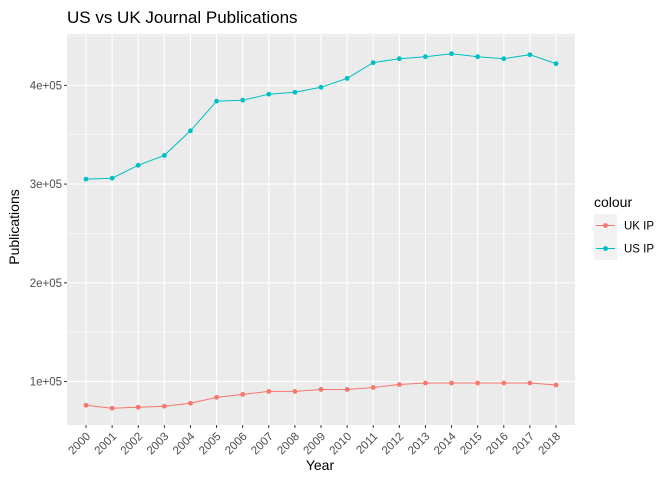  Describe the element at coordinates (46, 185) in the screenshot. I see `y-tick-label: 3e+05` at that location.